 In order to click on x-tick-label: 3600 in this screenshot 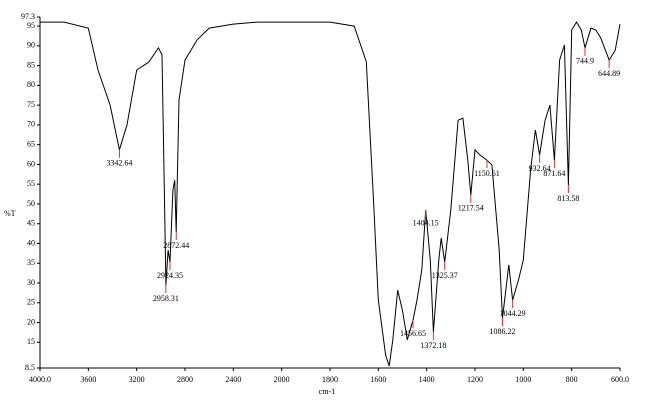, I will do `click(88, 379)`.